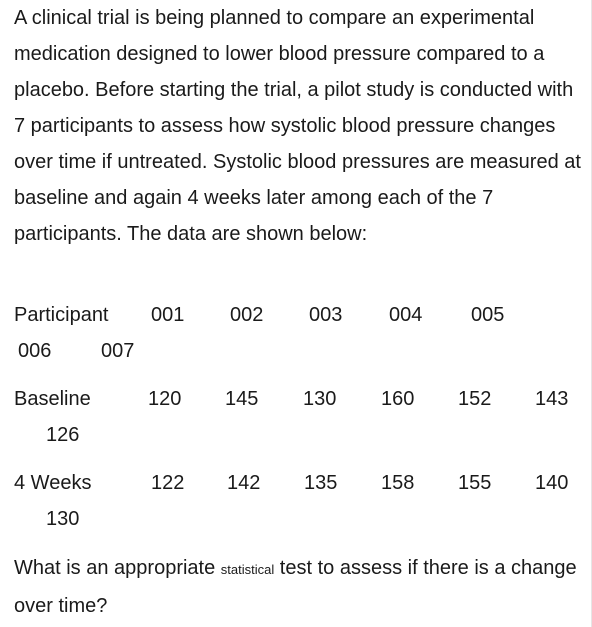 Image resolution: width=592 pixels, height=627 pixels. What do you see at coordinates (398, 483) in the screenshot?
I see `weeks4-value: 158` at bounding box center [398, 483].